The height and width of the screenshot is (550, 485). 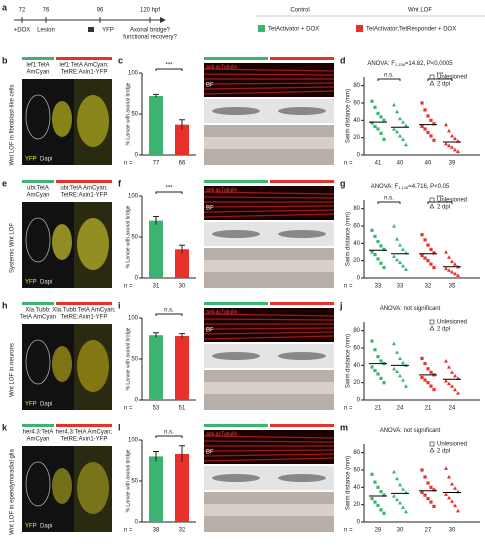 What do you see at coordinates (443, 208) in the screenshot?
I see `legend-label: 2 dpl` at bounding box center [443, 208].